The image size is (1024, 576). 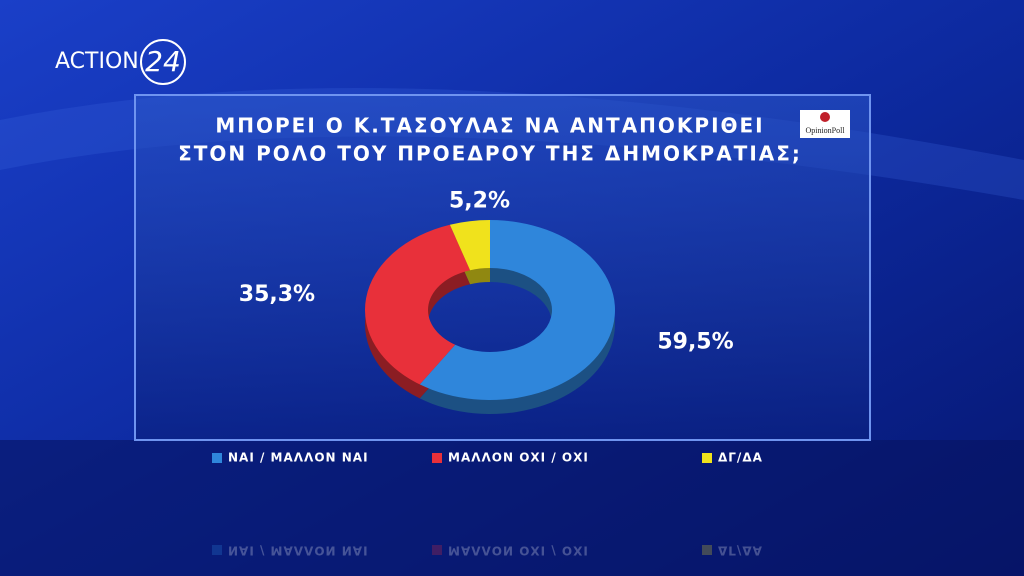 I want to click on data-label: 5,2%, so click(x=479, y=200).